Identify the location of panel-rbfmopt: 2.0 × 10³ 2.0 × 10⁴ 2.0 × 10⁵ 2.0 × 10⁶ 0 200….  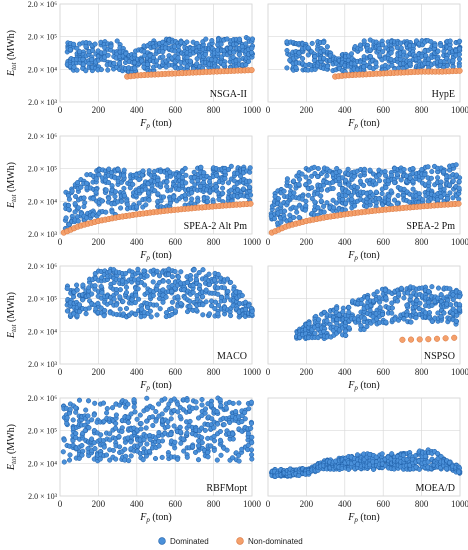
(134, 459).